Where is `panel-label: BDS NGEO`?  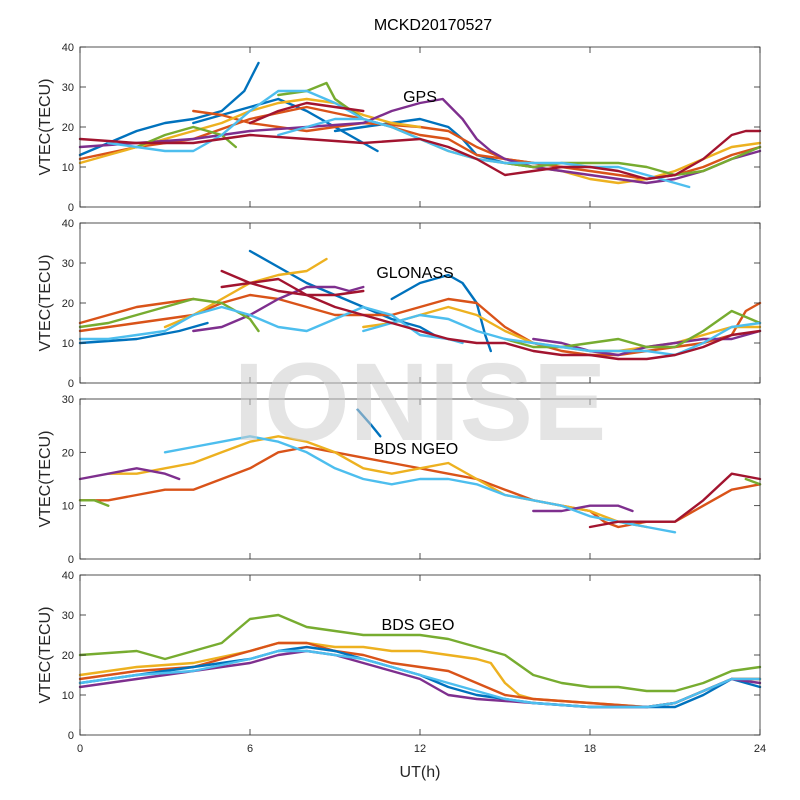 panel-label: BDS NGEO is located at coordinates (416, 449).